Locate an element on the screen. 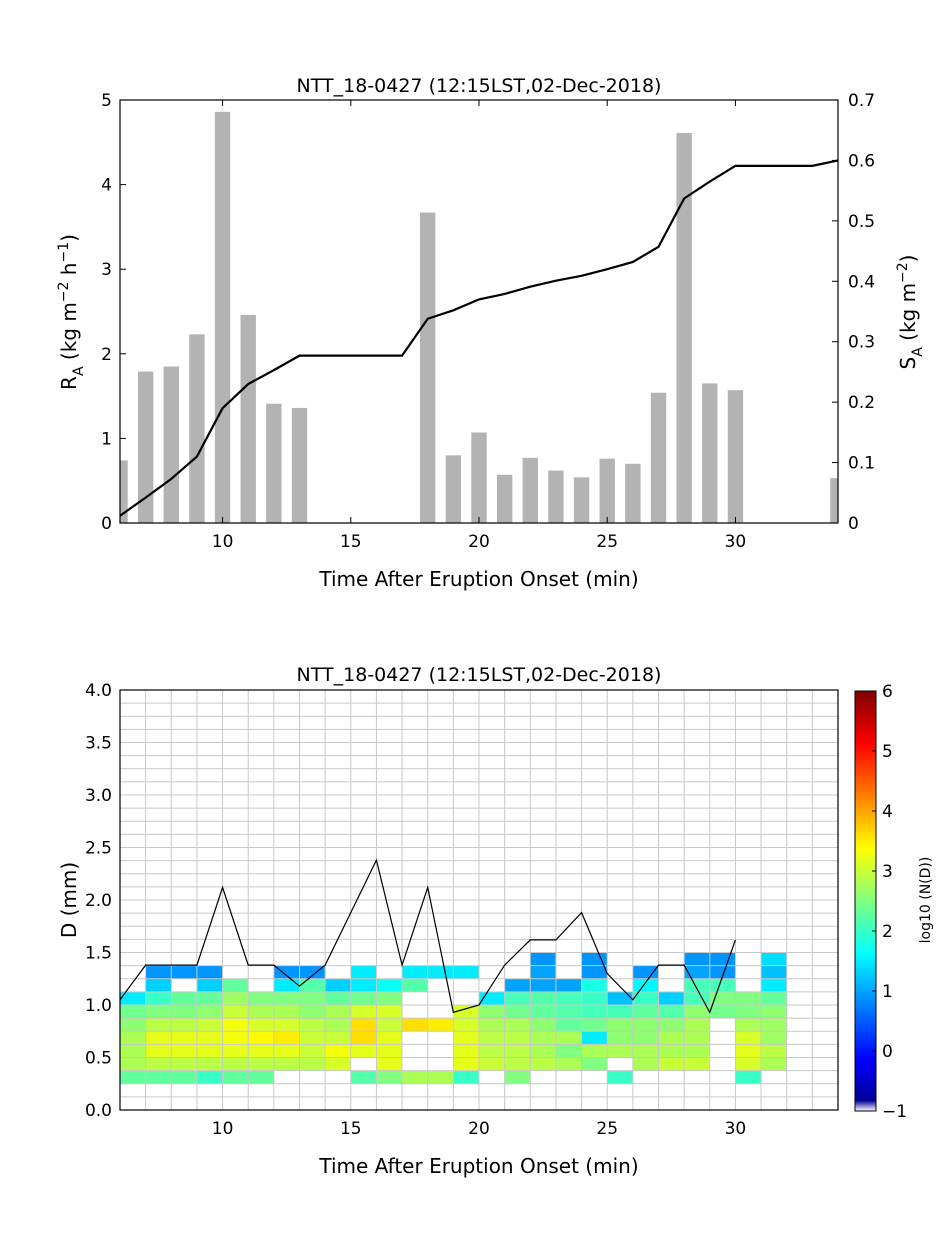  y2-tick-label: 0 is located at coordinates (853, 524).